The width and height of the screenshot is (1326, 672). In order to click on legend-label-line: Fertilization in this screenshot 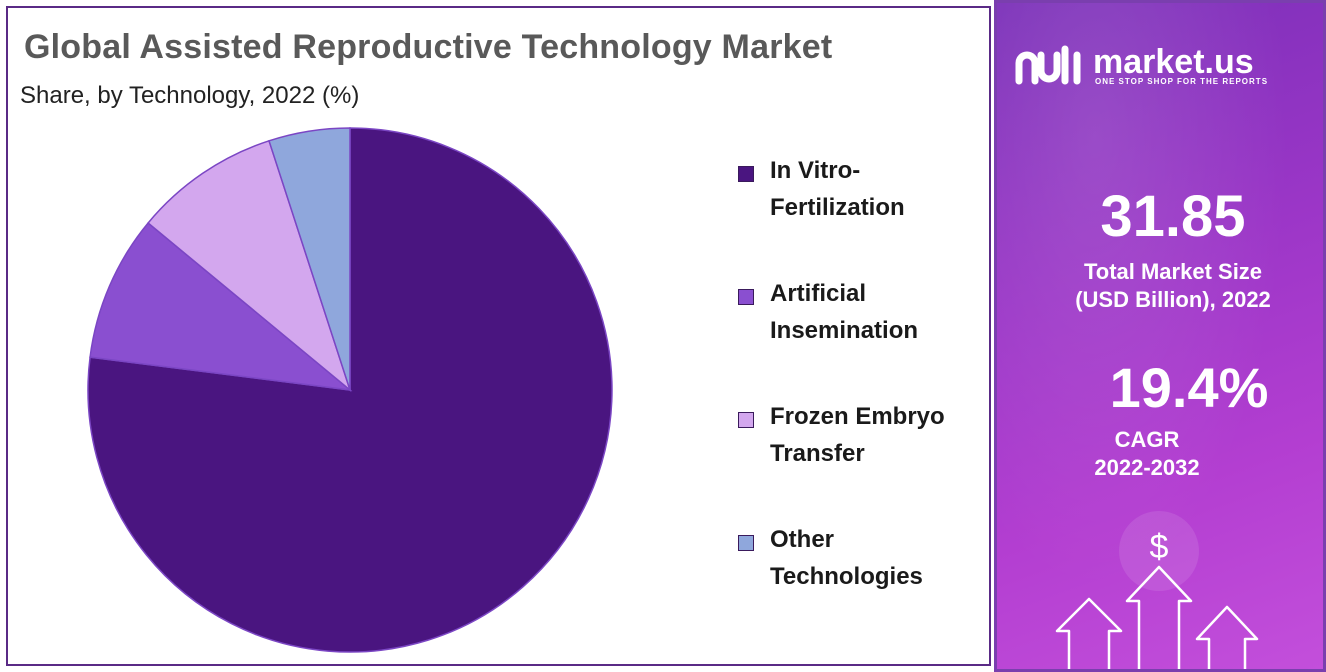, I will do `click(837, 207)`.